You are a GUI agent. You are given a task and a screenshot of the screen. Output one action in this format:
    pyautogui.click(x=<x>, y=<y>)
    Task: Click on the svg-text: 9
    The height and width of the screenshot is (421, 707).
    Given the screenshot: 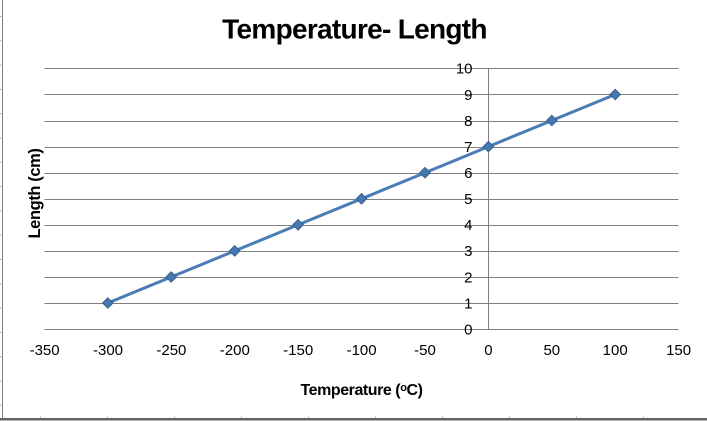 What is the action you would take?
    pyautogui.click(x=468, y=95)
    